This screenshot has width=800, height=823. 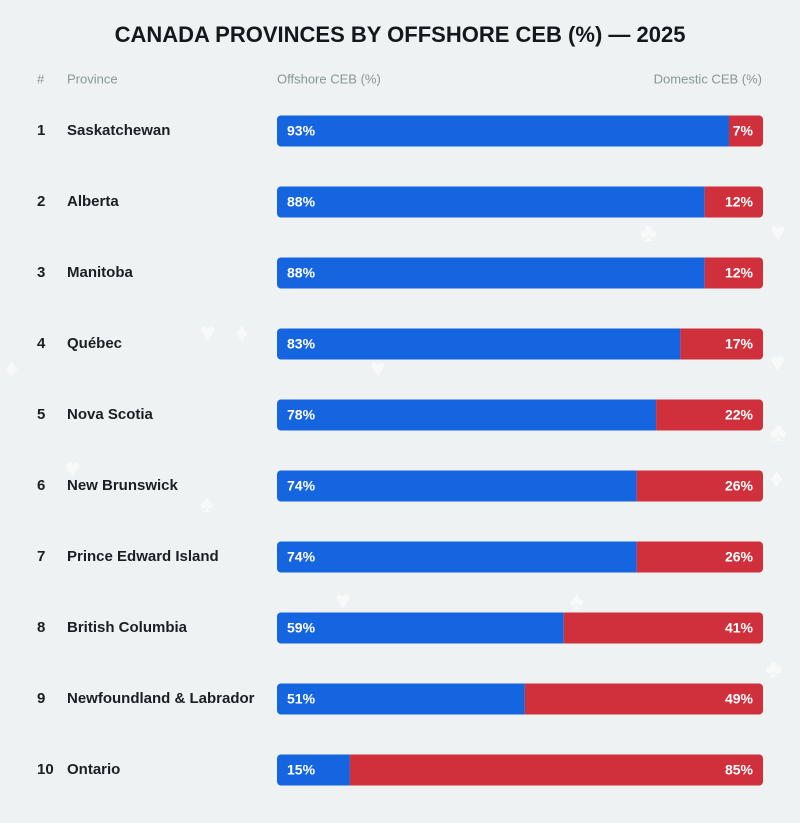 What do you see at coordinates (708, 78) in the screenshot?
I see `legend-entry: Domestic CEB (%)` at bounding box center [708, 78].